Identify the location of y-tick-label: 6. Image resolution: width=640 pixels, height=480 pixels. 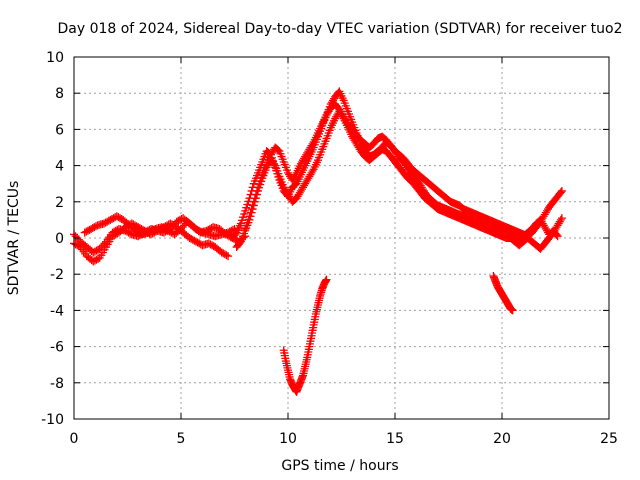
(59, 130).